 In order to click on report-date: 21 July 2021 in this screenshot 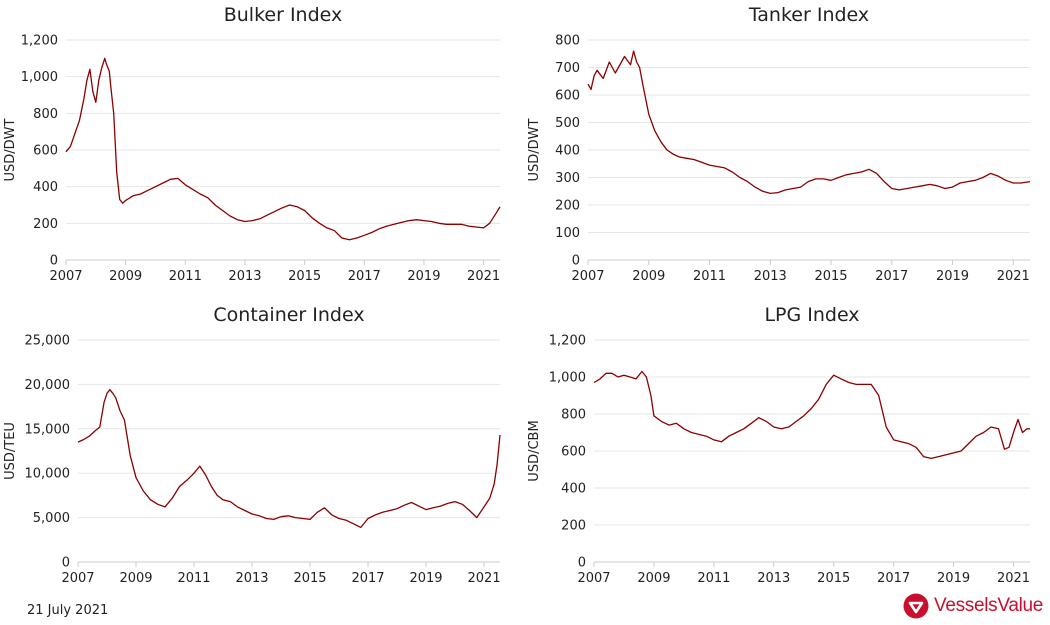, I will do `click(68, 610)`.